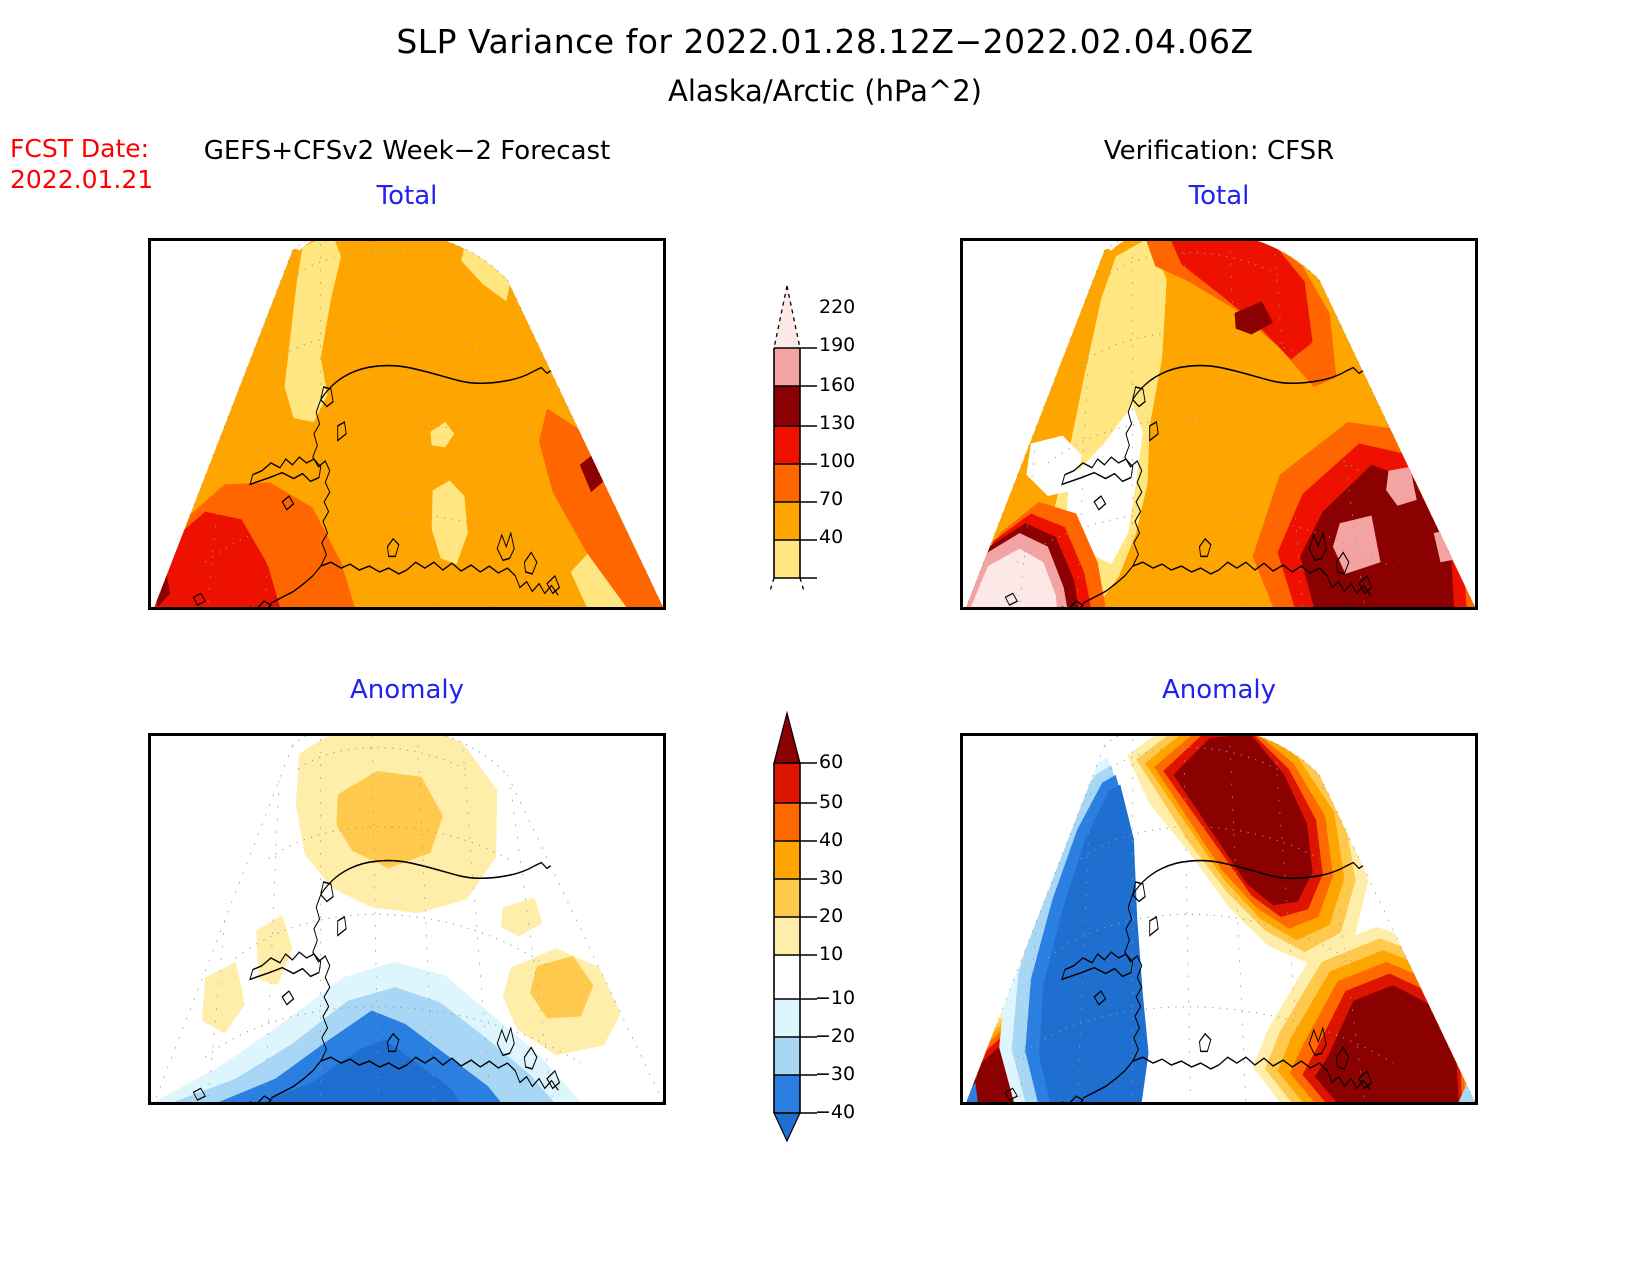 This screenshot has height=1275, width=1650. I want to click on contour-map-total-forecast, so click(408, 424).